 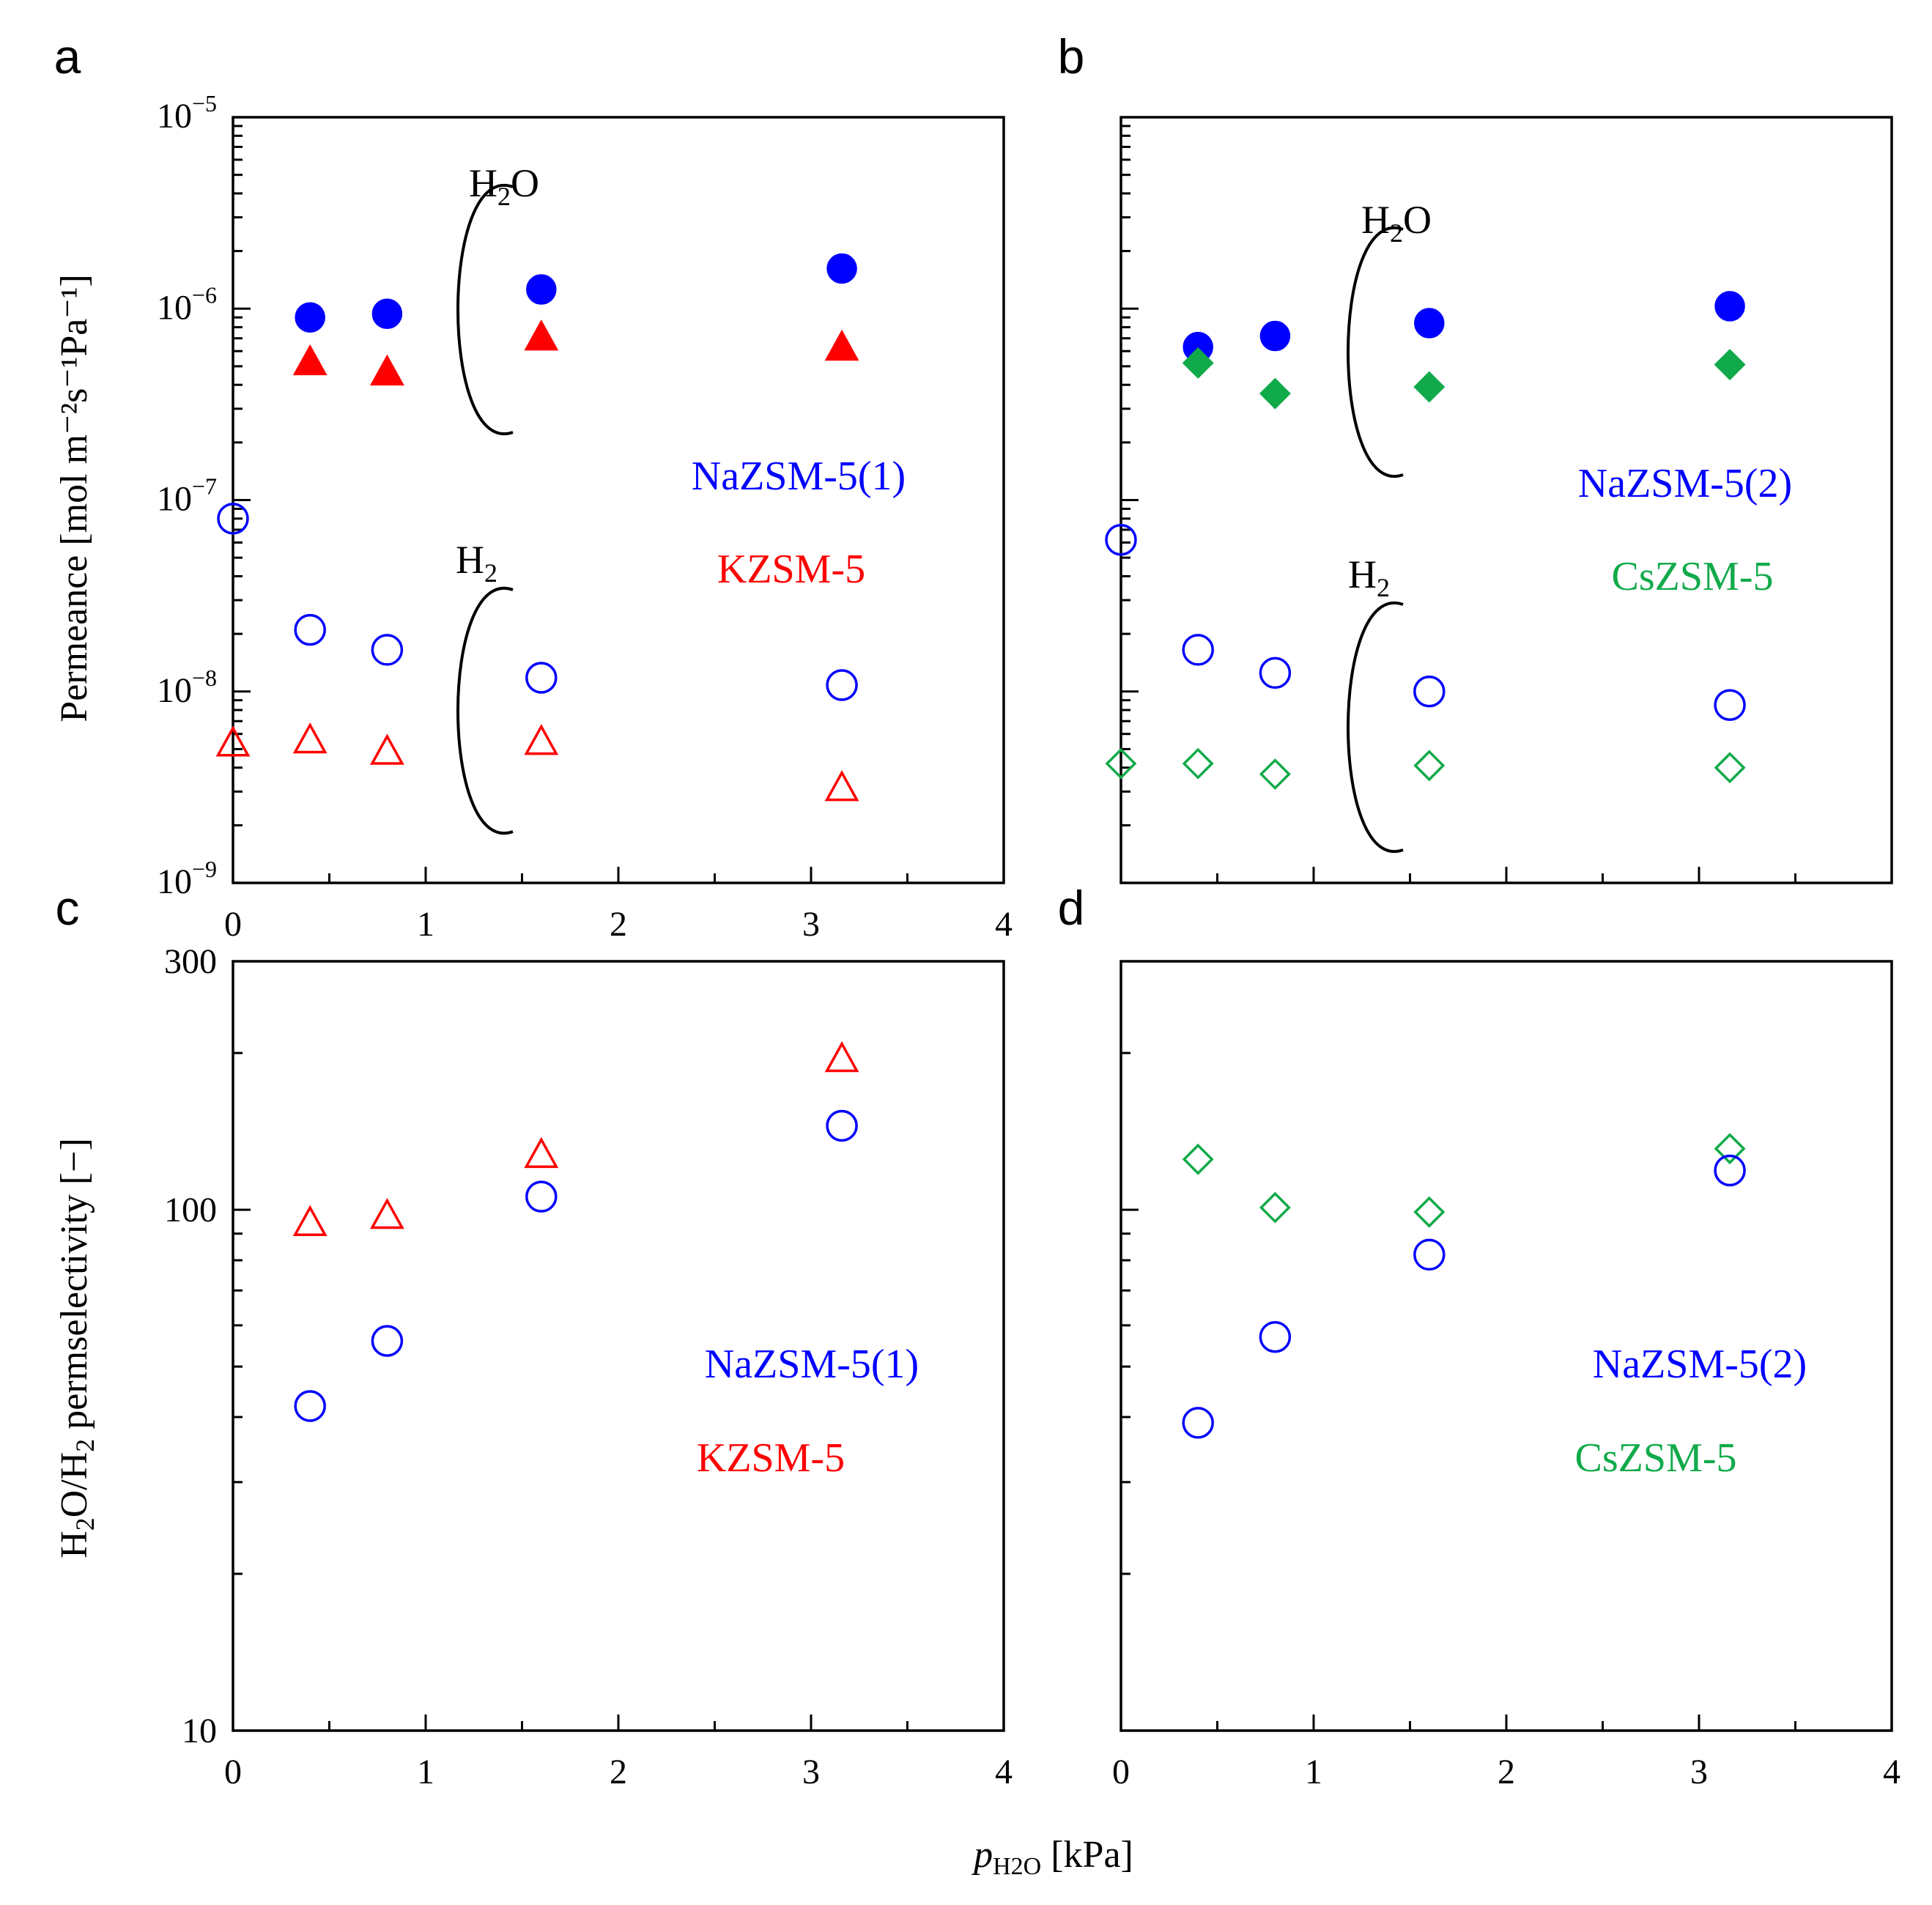 I want to click on y-tick-label-a: 10⁻⁹, so click(x=187, y=878).